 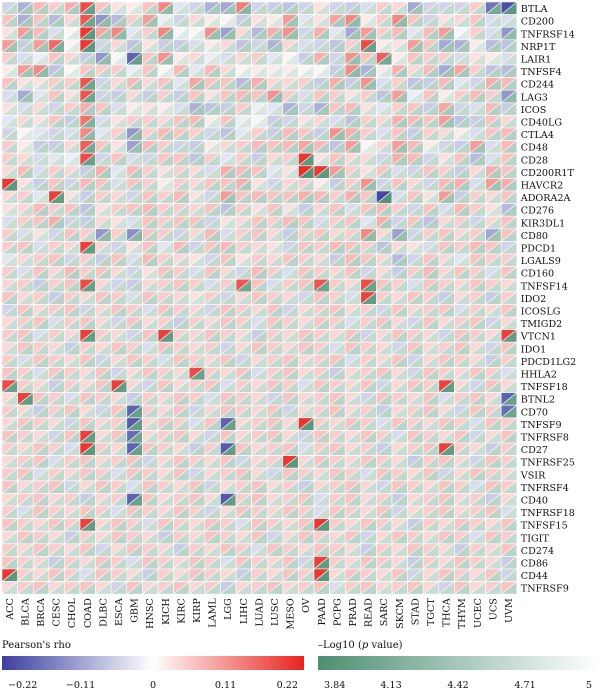 What do you see at coordinates (244, 611) in the screenshot?
I see `cancer-label: LIHC` at bounding box center [244, 611].